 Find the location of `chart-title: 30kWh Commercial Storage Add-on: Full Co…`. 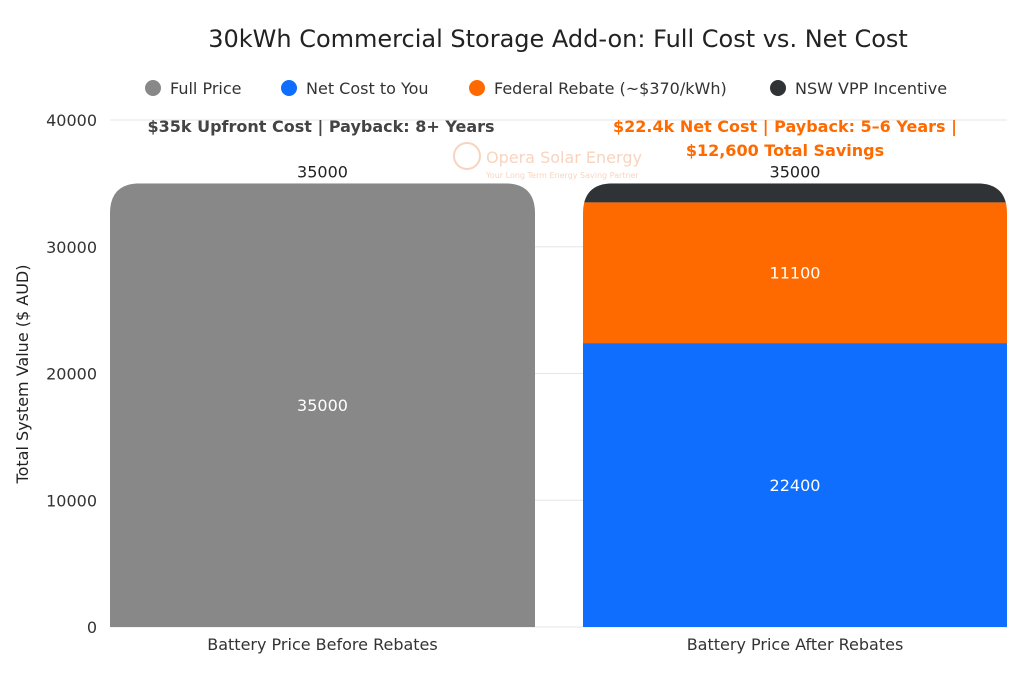

chart-title: 30kWh Commercial Storage Add-on: Full Co… is located at coordinates (558, 39).